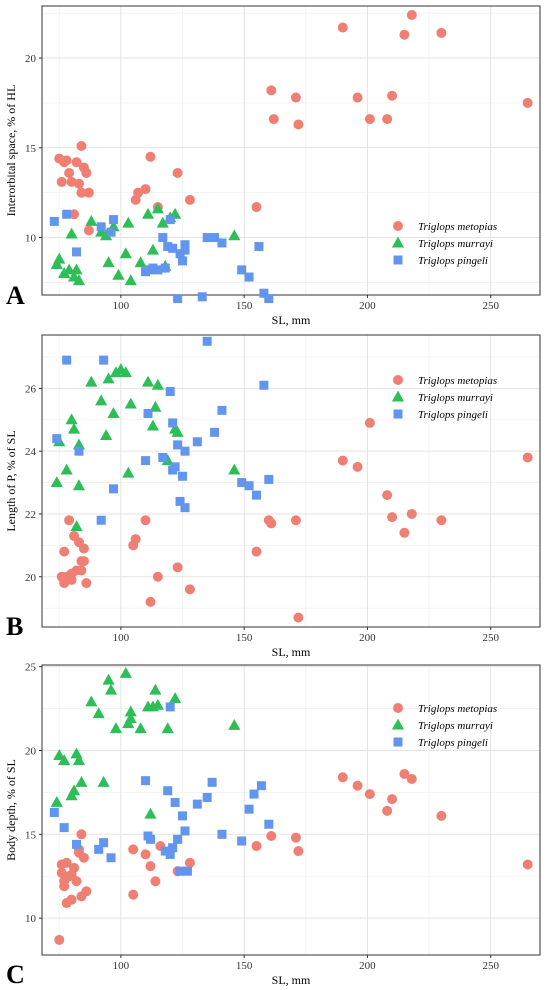  I want to click on legend-key-circle, so click(398, 380).